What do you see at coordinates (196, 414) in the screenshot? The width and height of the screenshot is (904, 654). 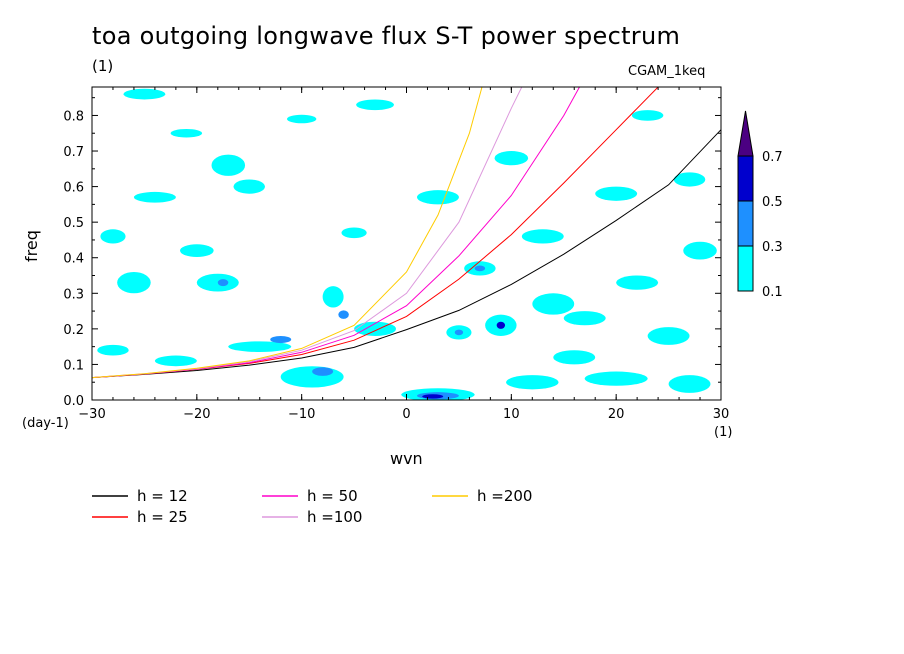 I see `x-tick-label: −20` at bounding box center [196, 414].